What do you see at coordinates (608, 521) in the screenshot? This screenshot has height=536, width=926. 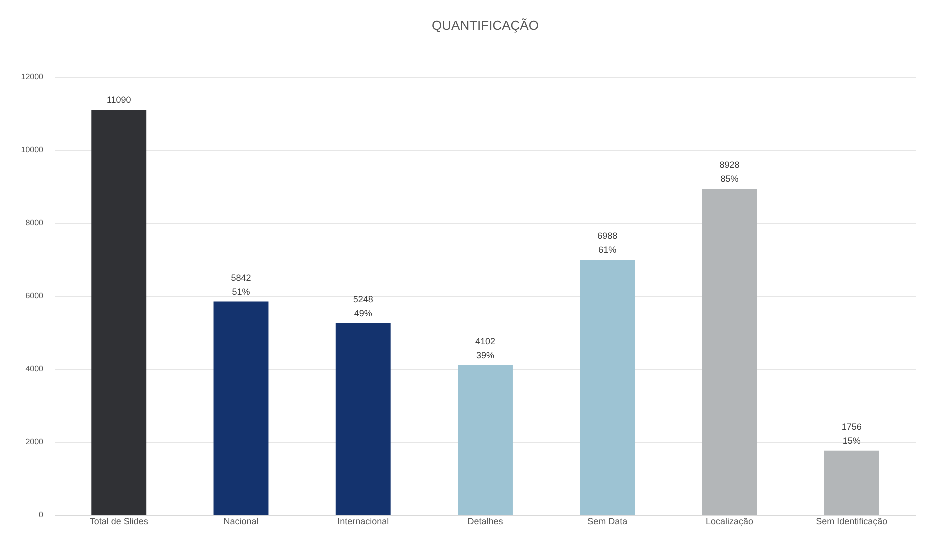 I see `x-tick-label: Sem Data` at bounding box center [608, 521].